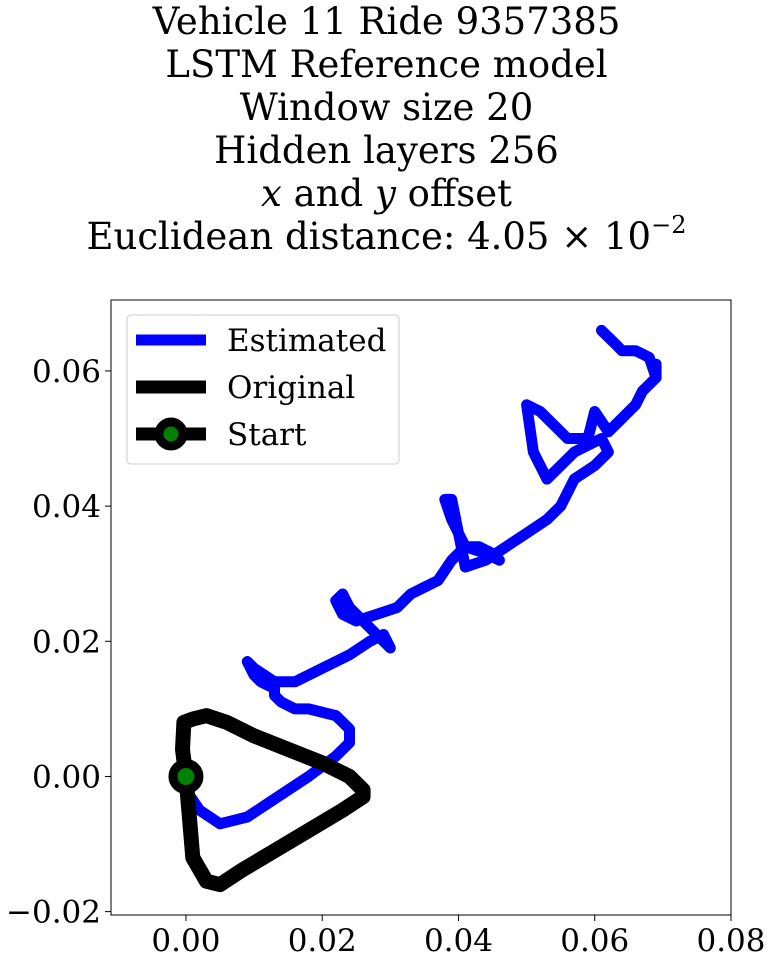  I want to click on title-line-1: Vehicle 11 Ride 9357385, so click(386, 21).